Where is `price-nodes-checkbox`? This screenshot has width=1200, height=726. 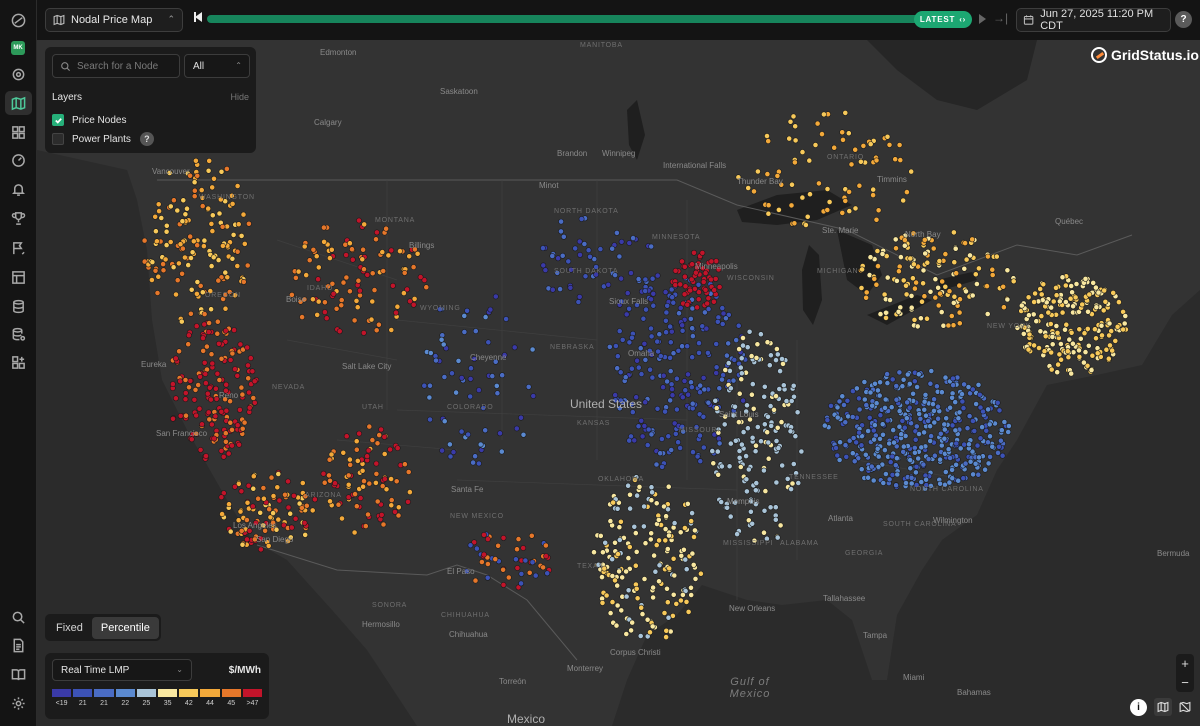 price-nodes-checkbox is located at coordinates (58, 120).